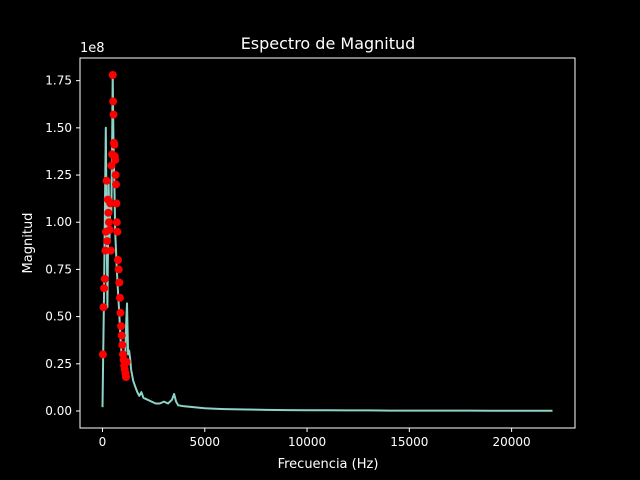  Describe the element at coordinates (58, 175) in the screenshot. I see `y-tick-label: 1.25` at that location.